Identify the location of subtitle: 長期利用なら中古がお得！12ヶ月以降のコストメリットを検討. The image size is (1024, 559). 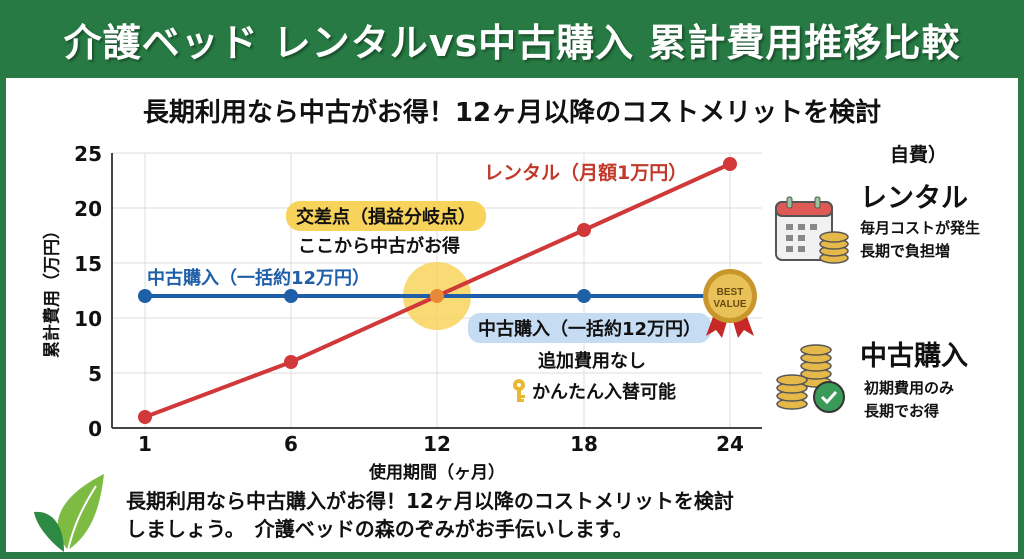
(512, 113).